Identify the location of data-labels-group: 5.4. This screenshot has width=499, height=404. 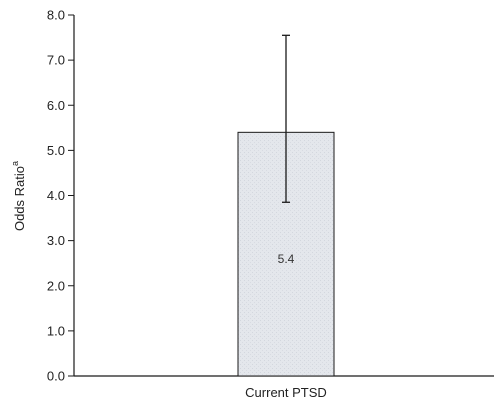
(286, 259).